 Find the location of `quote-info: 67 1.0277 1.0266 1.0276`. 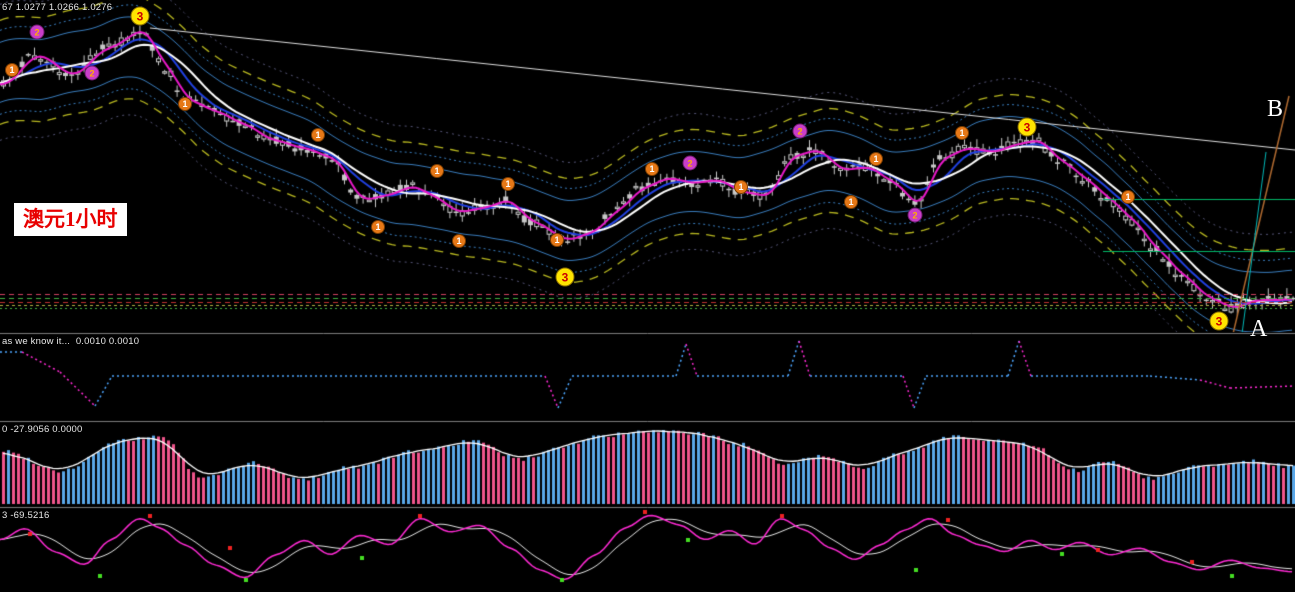

quote-info: 67 1.0277 1.0266 1.0276 is located at coordinates (57, 7).